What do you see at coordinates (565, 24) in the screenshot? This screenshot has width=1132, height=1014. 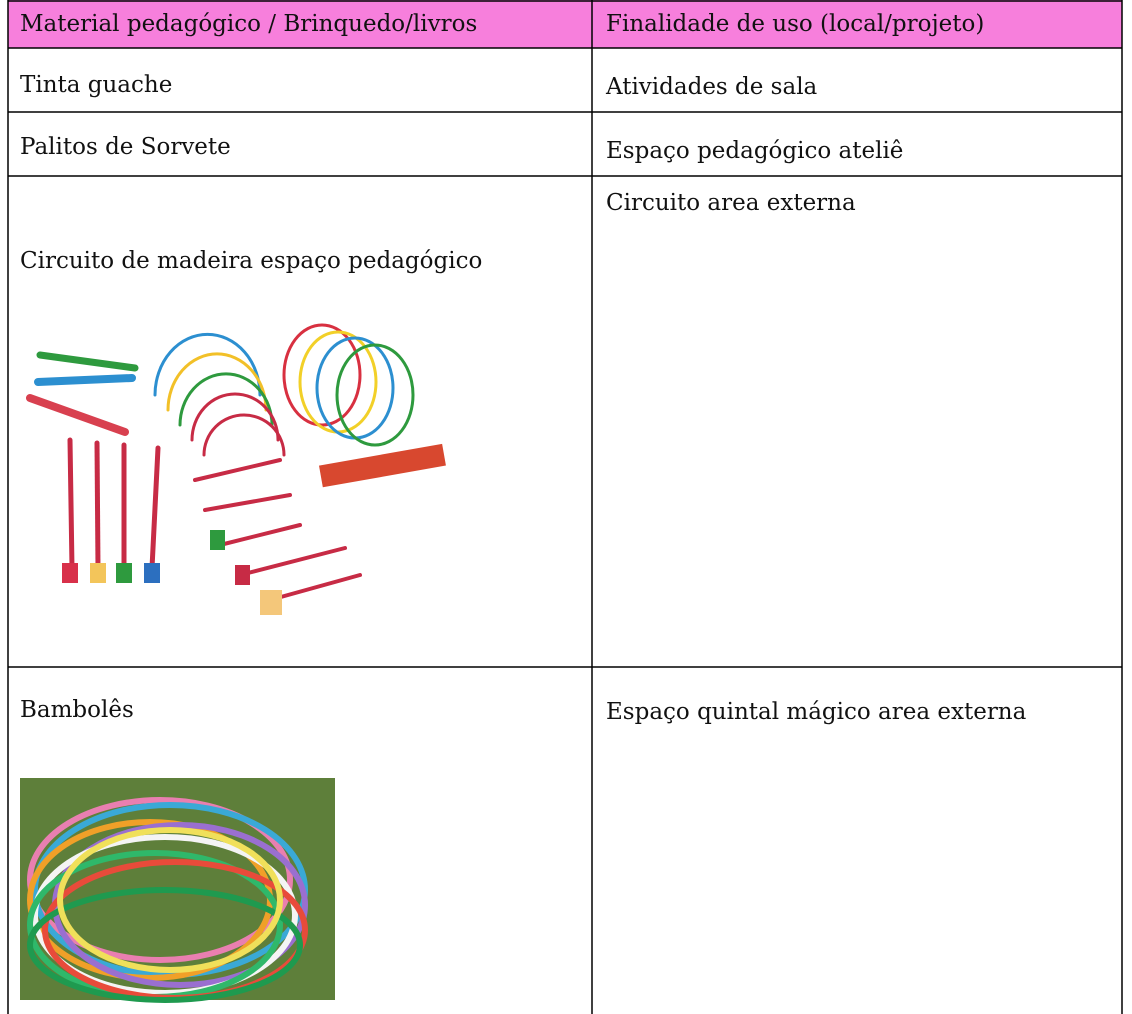 I see `header-background` at bounding box center [565, 24].